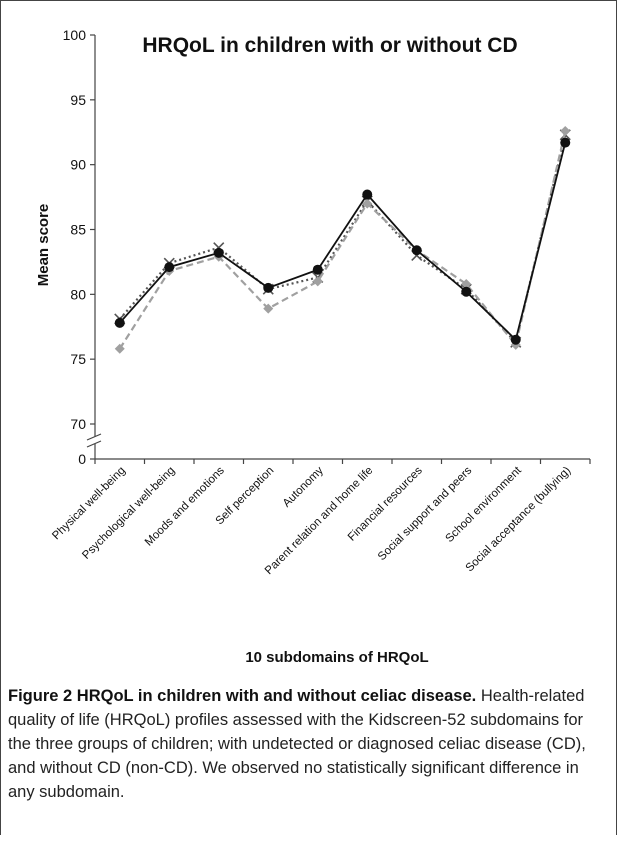 The image size is (625, 844). Describe the element at coordinates (303, 486) in the screenshot. I see `x-category-label: Autonomy` at that location.